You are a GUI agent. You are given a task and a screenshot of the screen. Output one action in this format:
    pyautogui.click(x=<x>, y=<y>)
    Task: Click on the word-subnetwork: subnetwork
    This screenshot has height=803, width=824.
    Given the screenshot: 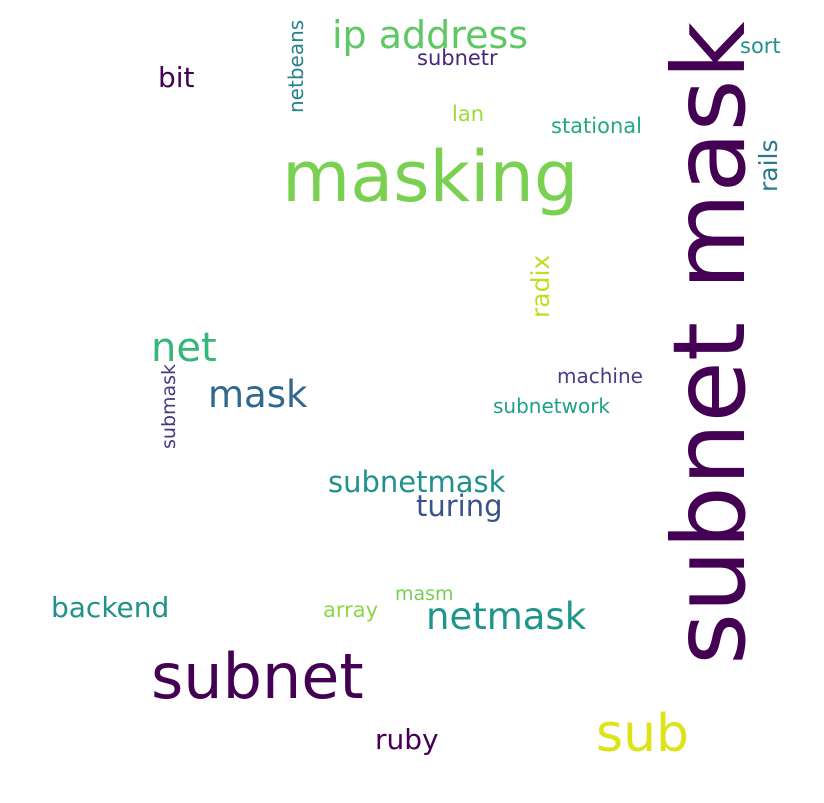 What is the action you would take?
    pyautogui.click(x=552, y=406)
    